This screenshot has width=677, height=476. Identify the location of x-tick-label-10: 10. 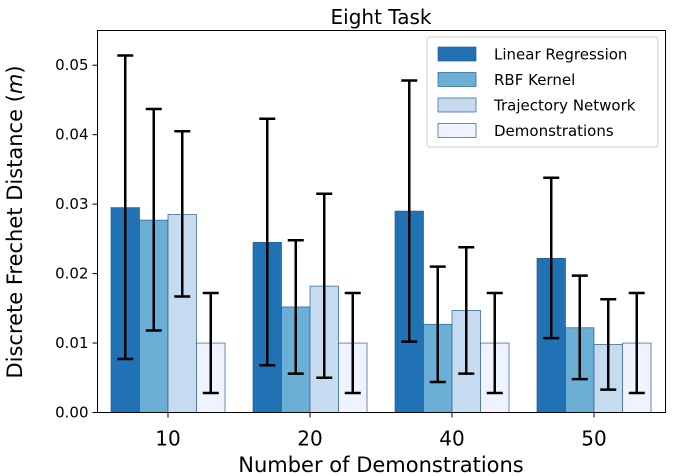
(167, 439).